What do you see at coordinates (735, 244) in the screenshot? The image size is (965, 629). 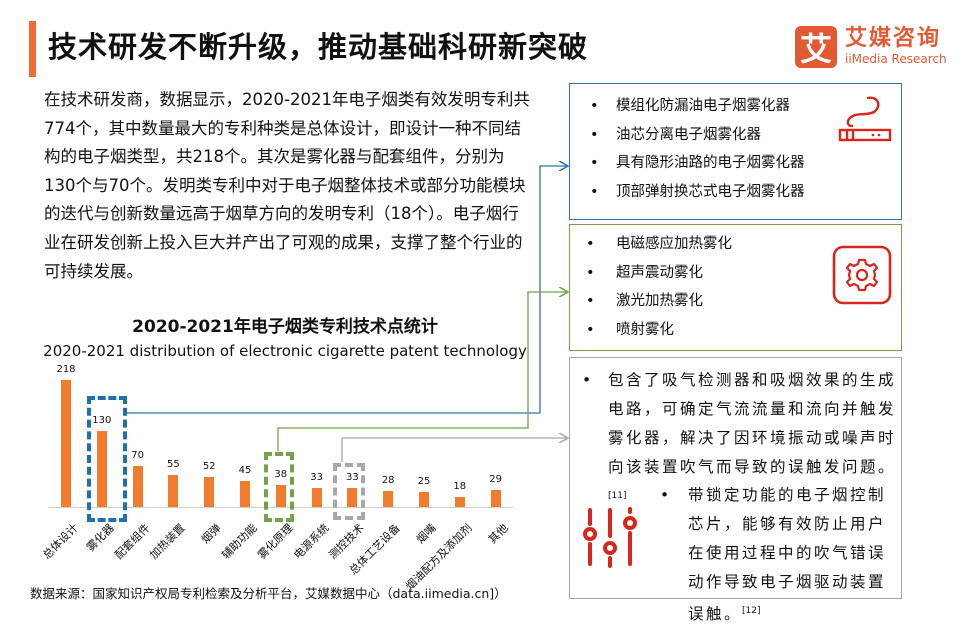 I see `principle-item: 电磁感应加热雾化` at bounding box center [735, 244].